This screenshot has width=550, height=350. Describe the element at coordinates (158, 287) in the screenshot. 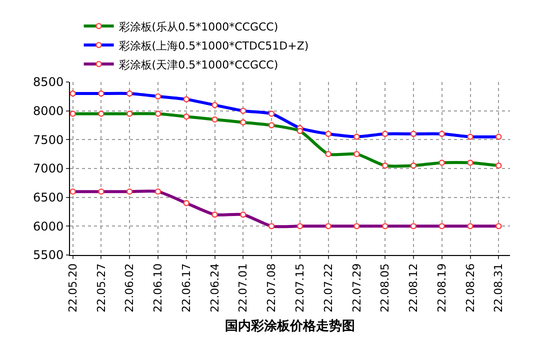

I see `x-tick-label: 22.06.10` at that location.